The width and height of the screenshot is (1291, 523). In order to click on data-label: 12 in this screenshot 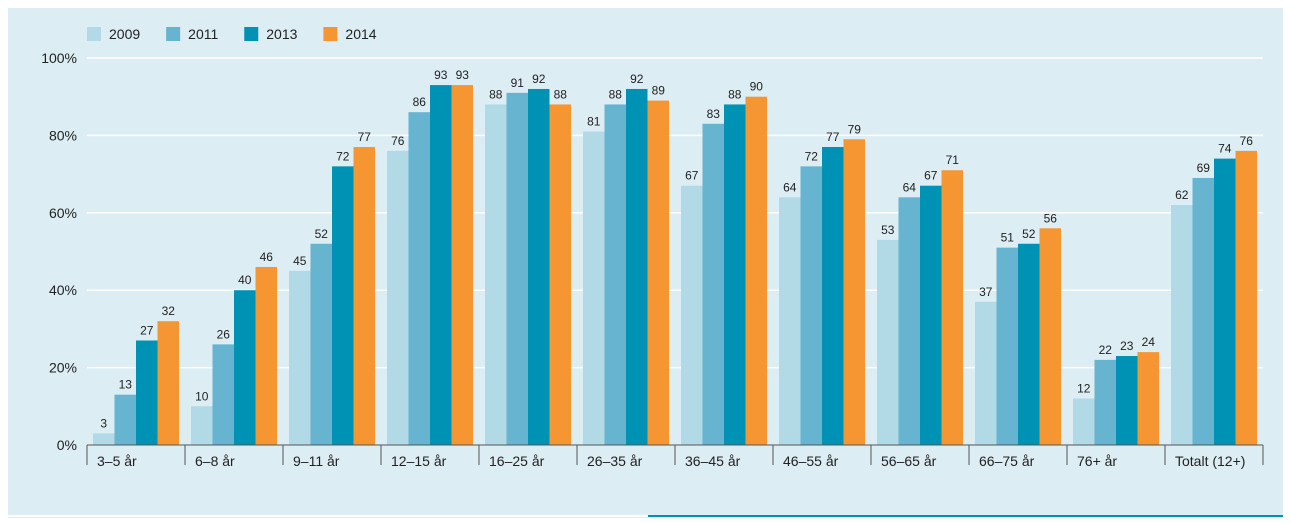, I will do `click(1084, 389)`.